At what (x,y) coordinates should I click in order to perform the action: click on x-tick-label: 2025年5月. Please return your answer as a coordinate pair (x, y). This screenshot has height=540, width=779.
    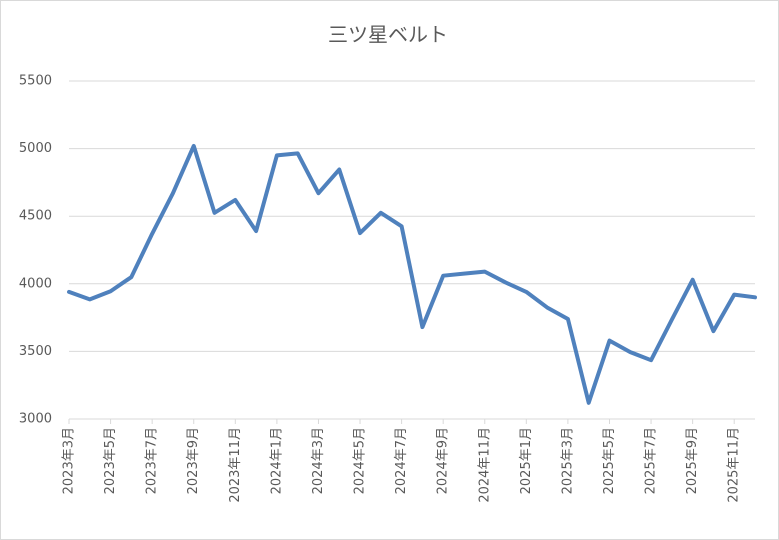
    Looking at the image, I should click on (609, 460).